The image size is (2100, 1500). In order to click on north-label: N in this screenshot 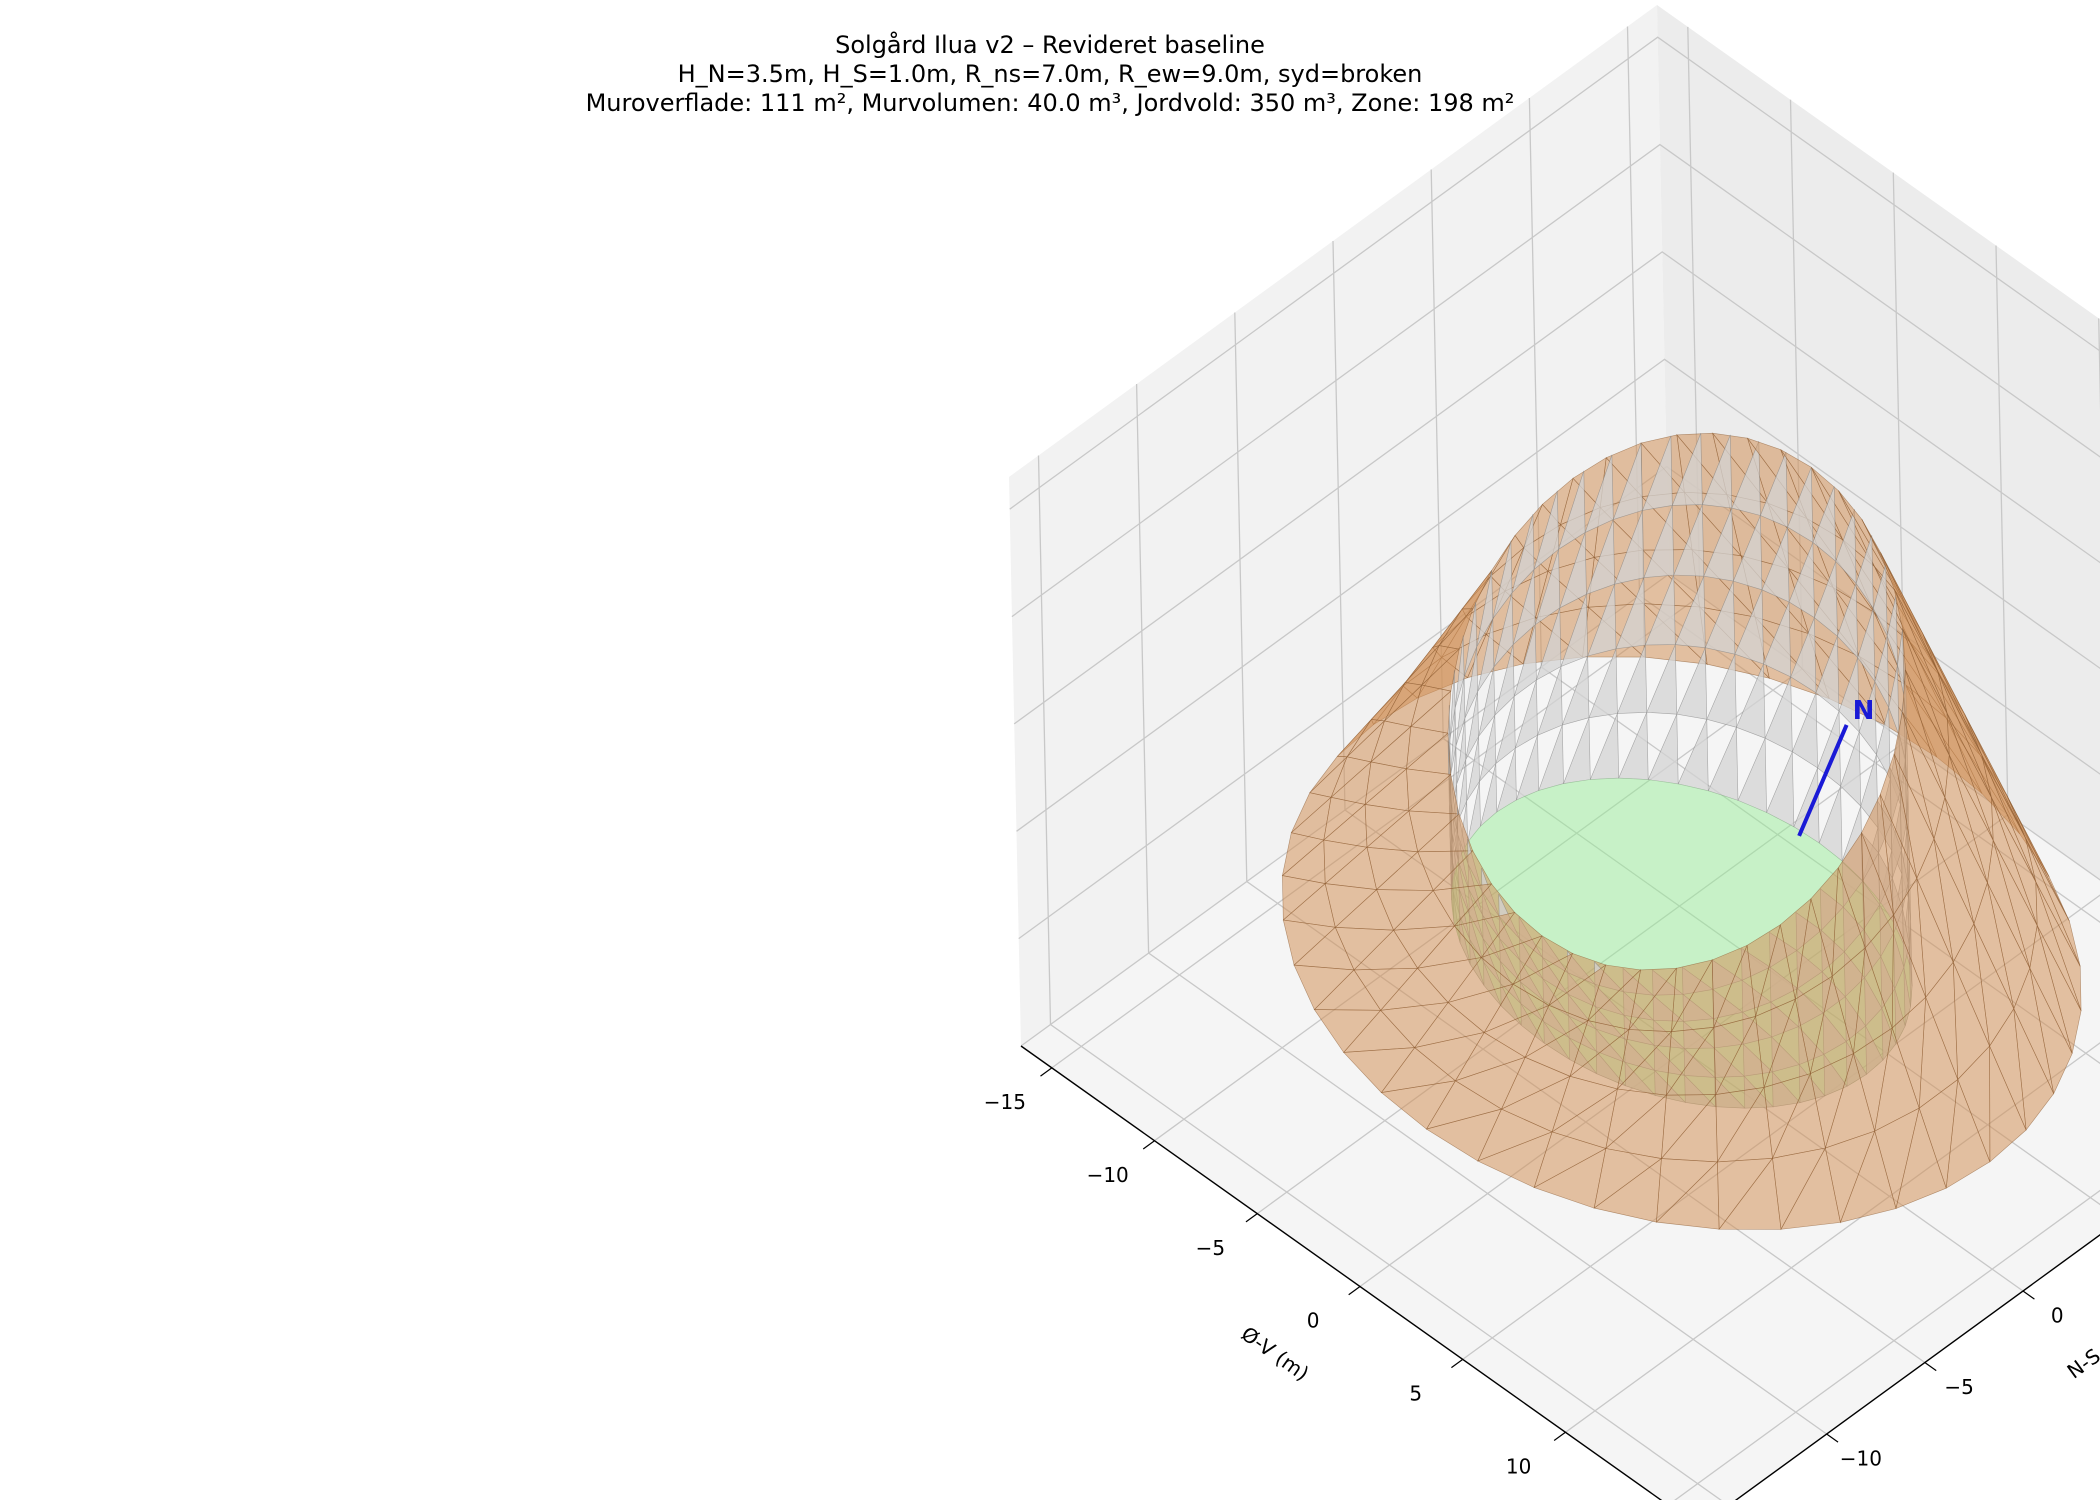, I will do `click(1864, 711)`.